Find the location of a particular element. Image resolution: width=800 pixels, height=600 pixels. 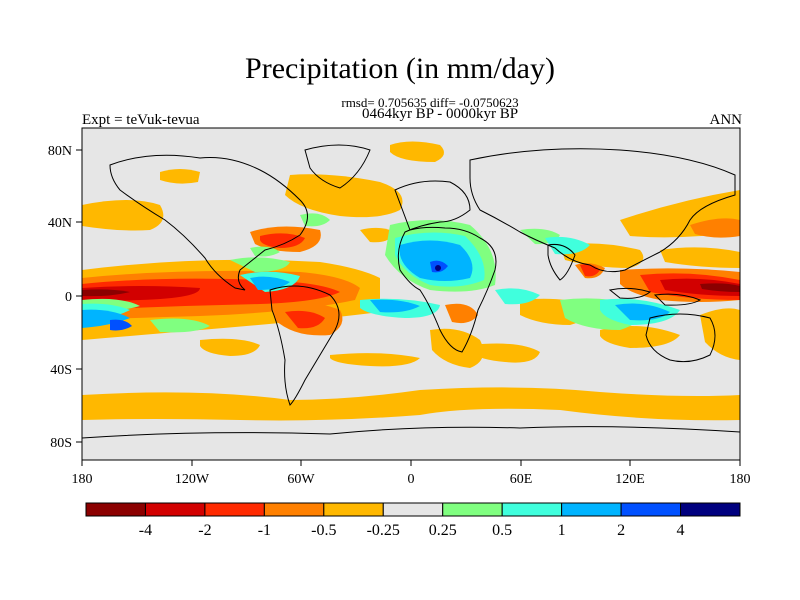

lat-label: 0 is located at coordinates (68, 297).